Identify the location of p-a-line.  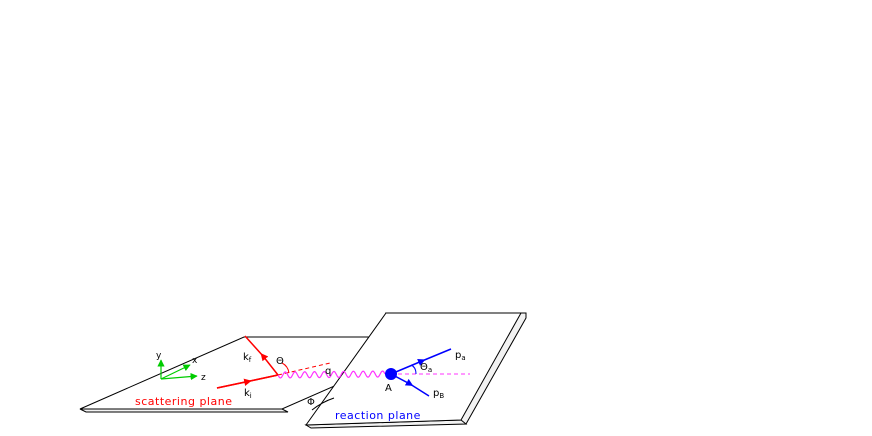
(421, 361).